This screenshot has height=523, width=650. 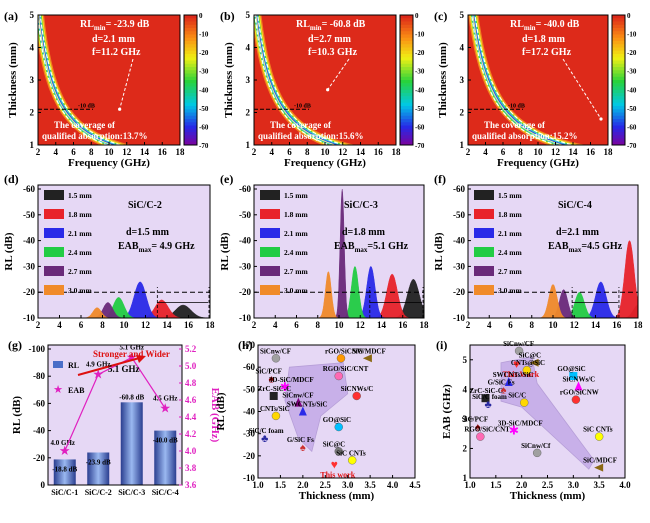 What do you see at coordinates (532, 325) in the screenshot?
I see `x-tick-label: 8` at bounding box center [532, 325].